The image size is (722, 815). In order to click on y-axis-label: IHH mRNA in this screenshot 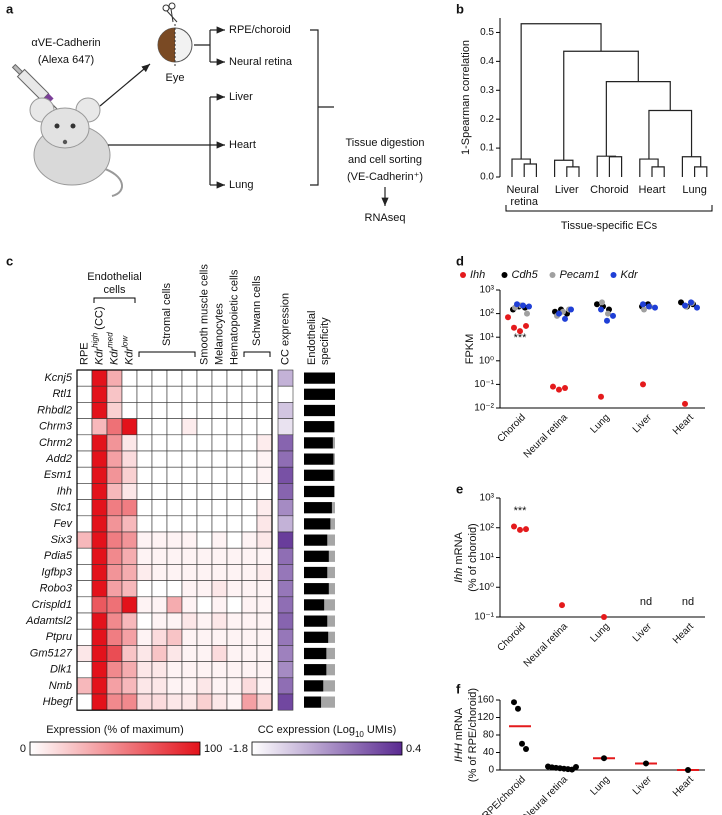, I will do `click(459, 734)`.